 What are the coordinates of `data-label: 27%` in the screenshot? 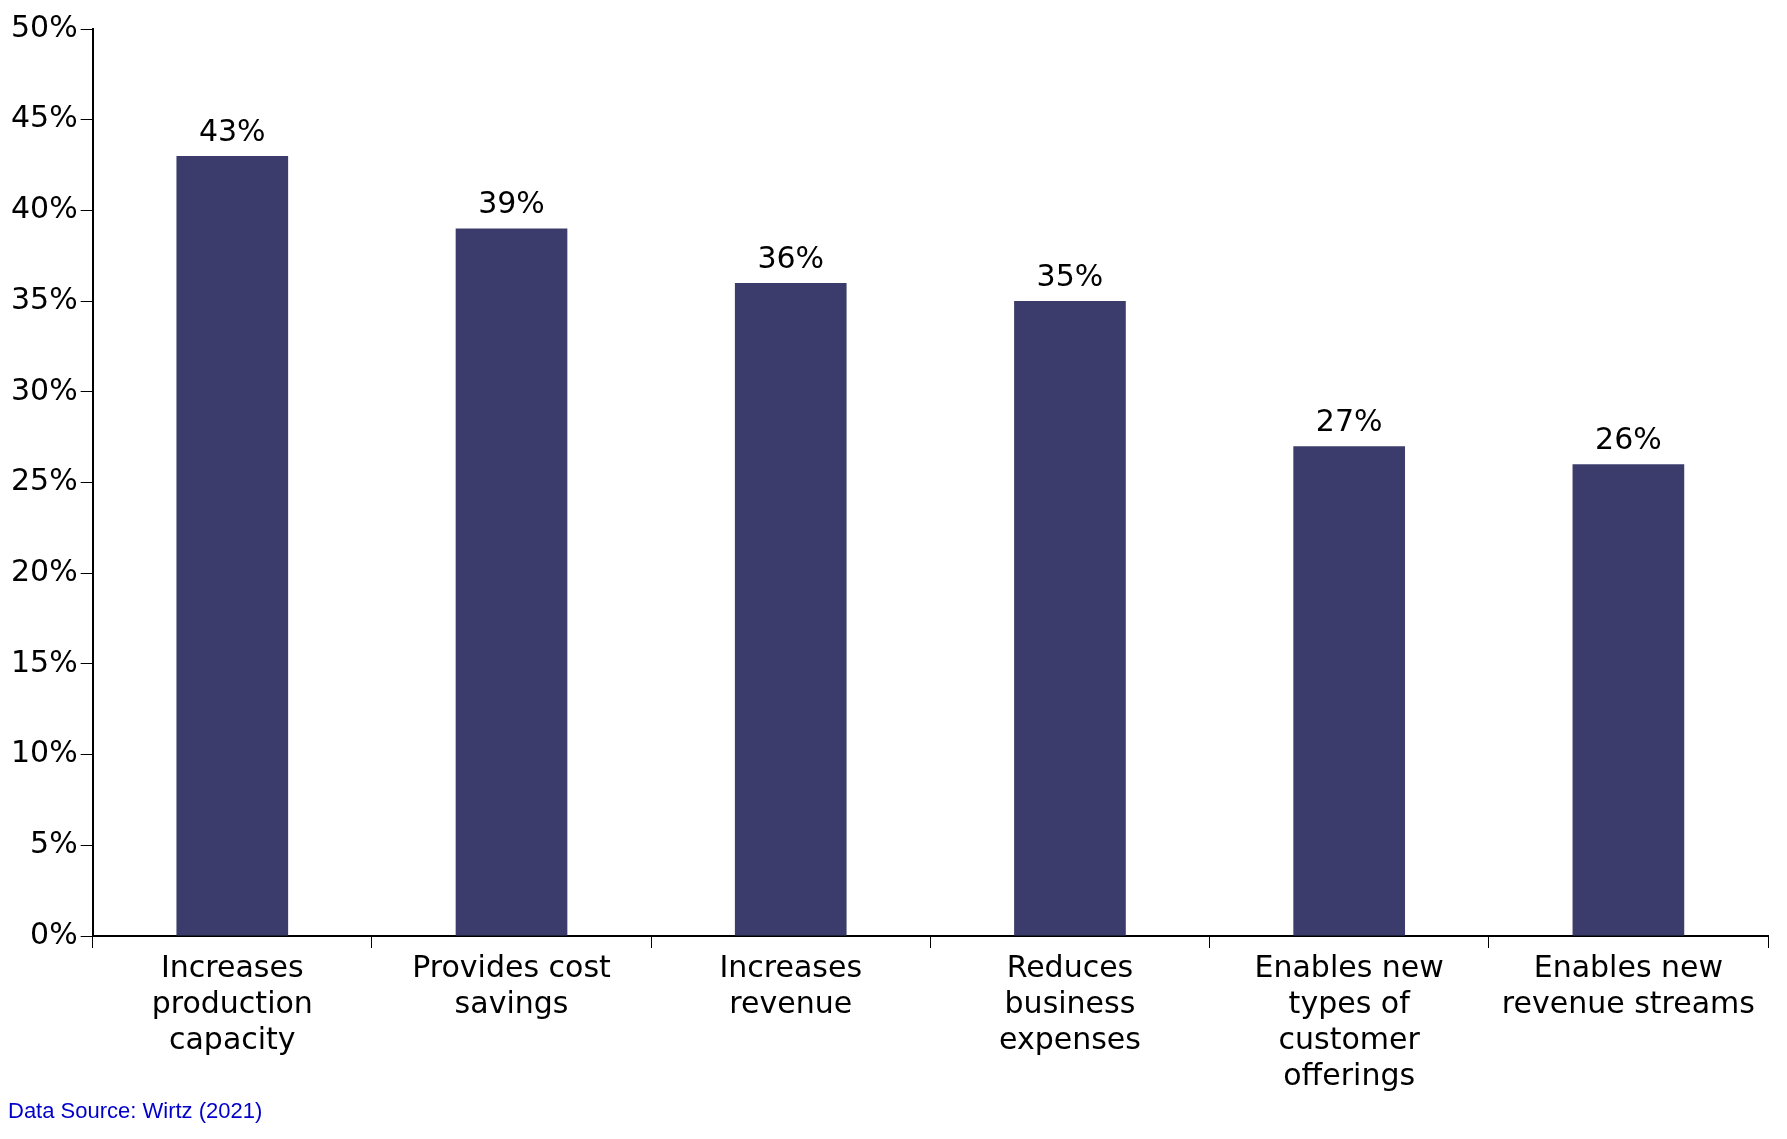 It's located at (1349, 421).